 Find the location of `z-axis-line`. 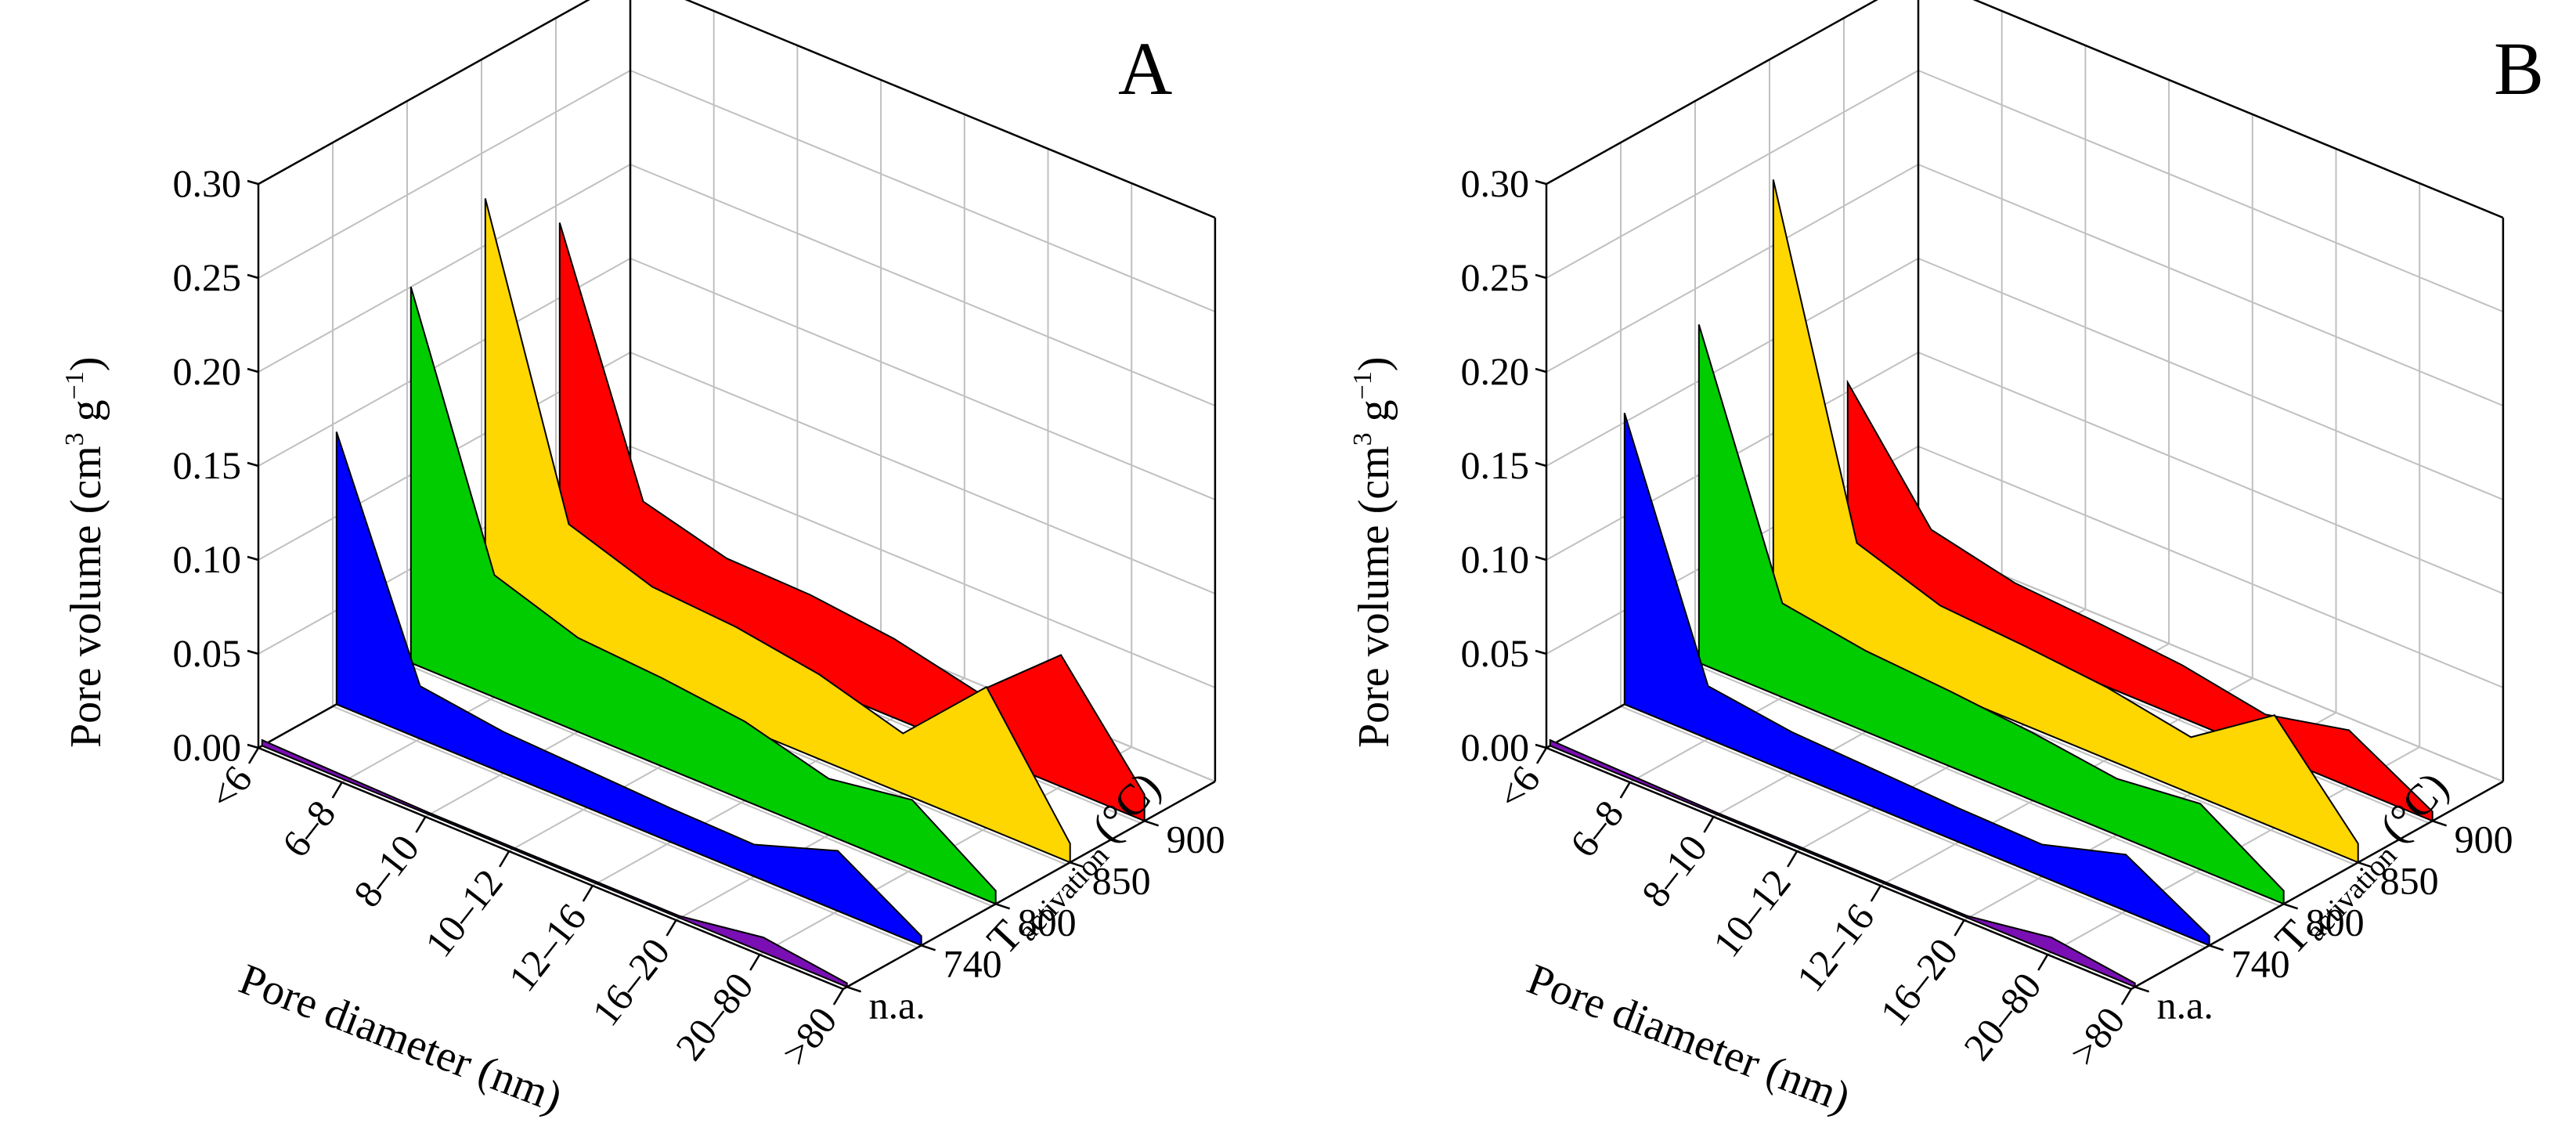

z-axis-line is located at coordinates (1029, 885).